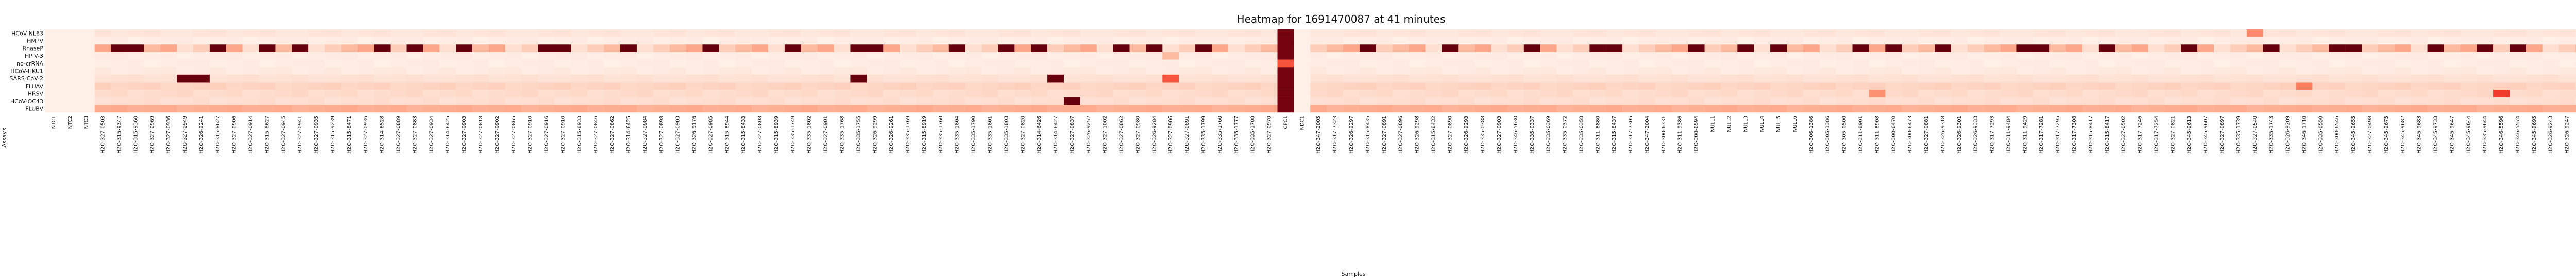  I want to click on column-label: H2O-327-0985, so click(711, 135).